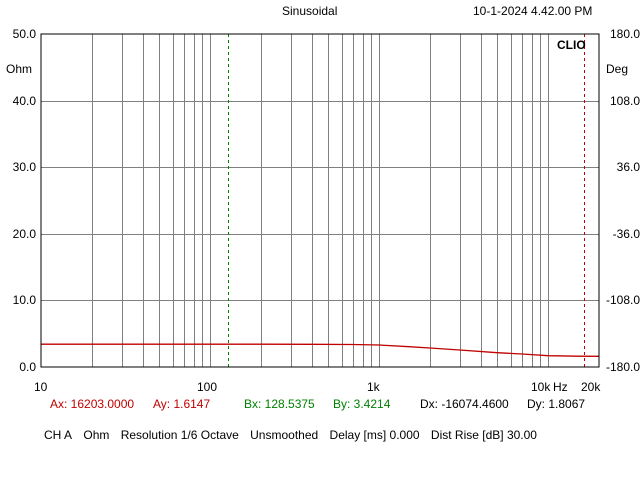  Describe the element at coordinates (374, 435) in the screenshot. I see `delay-label: Delay [ms] 0.000` at that location.